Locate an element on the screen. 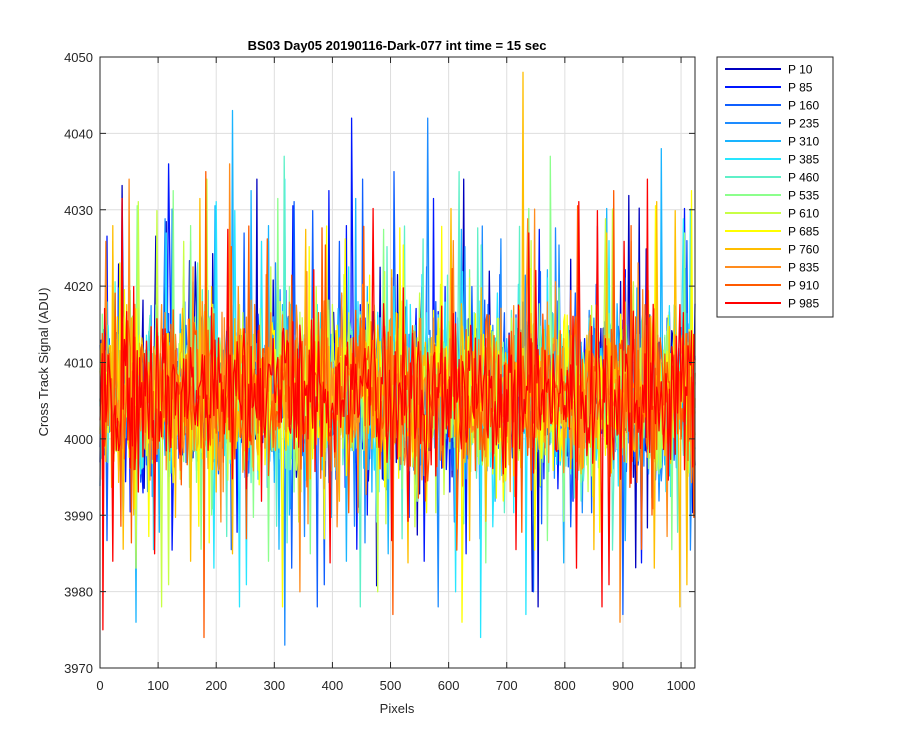 The width and height of the screenshot is (900, 750). x-tick-label: 0 is located at coordinates (99, 685).